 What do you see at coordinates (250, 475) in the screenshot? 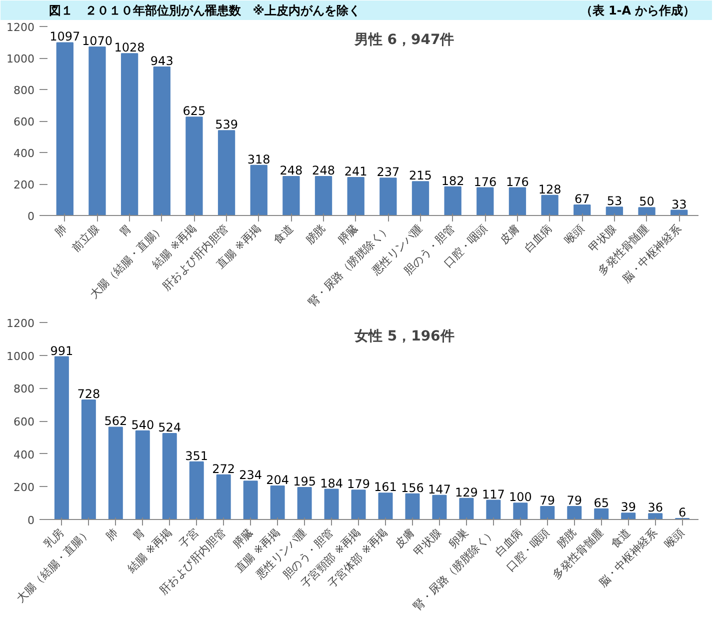
I see `data-label: 234` at bounding box center [250, 475].